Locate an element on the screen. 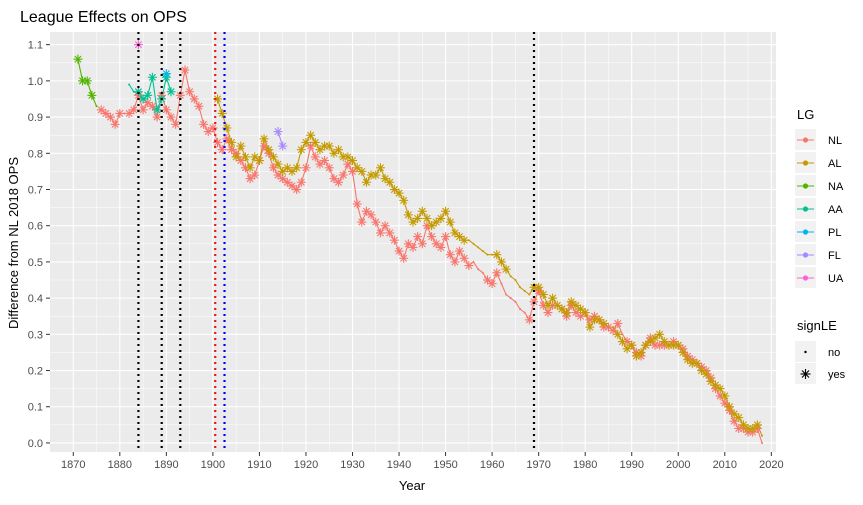 This screenshot has height=505, width=863. data-point-al-1986 is located at coordinates (613, 327).